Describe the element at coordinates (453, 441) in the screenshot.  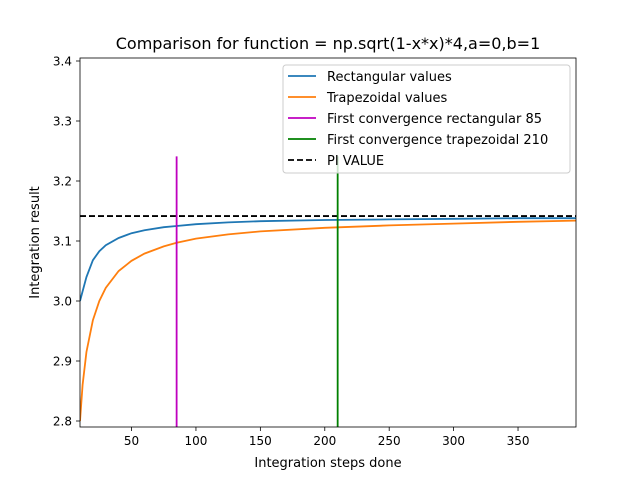
I see `x-tick-label: 300` at that location.